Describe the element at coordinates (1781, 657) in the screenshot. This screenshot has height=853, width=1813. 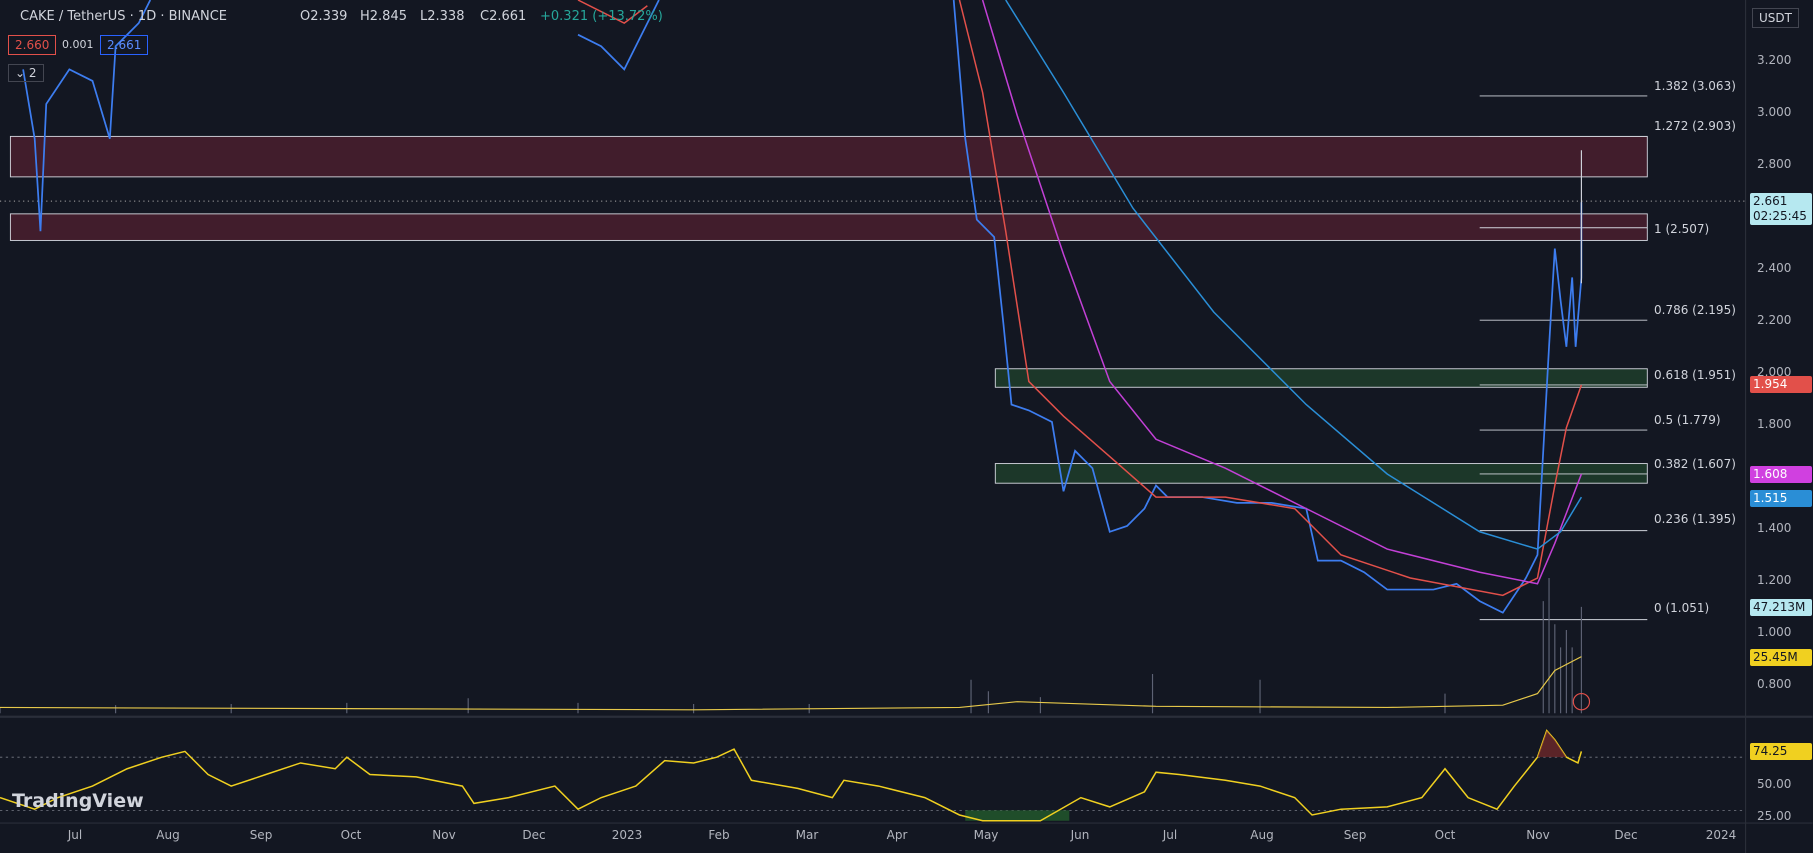
I see `volume-ma-badge: 25.45M` at that location.